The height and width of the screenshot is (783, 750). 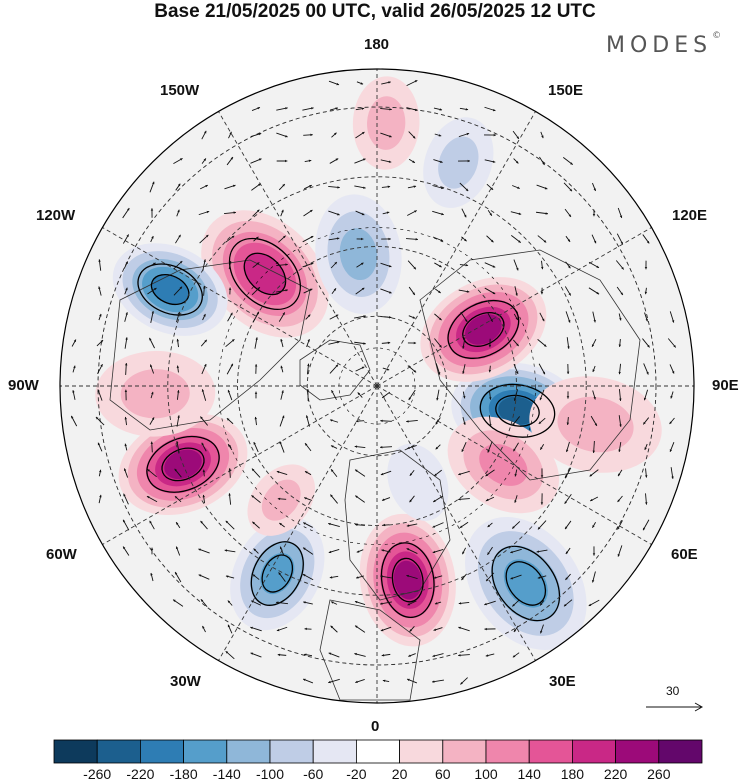 I want to click on colorbar-tick-label: 60, so click(x=443, y=774).